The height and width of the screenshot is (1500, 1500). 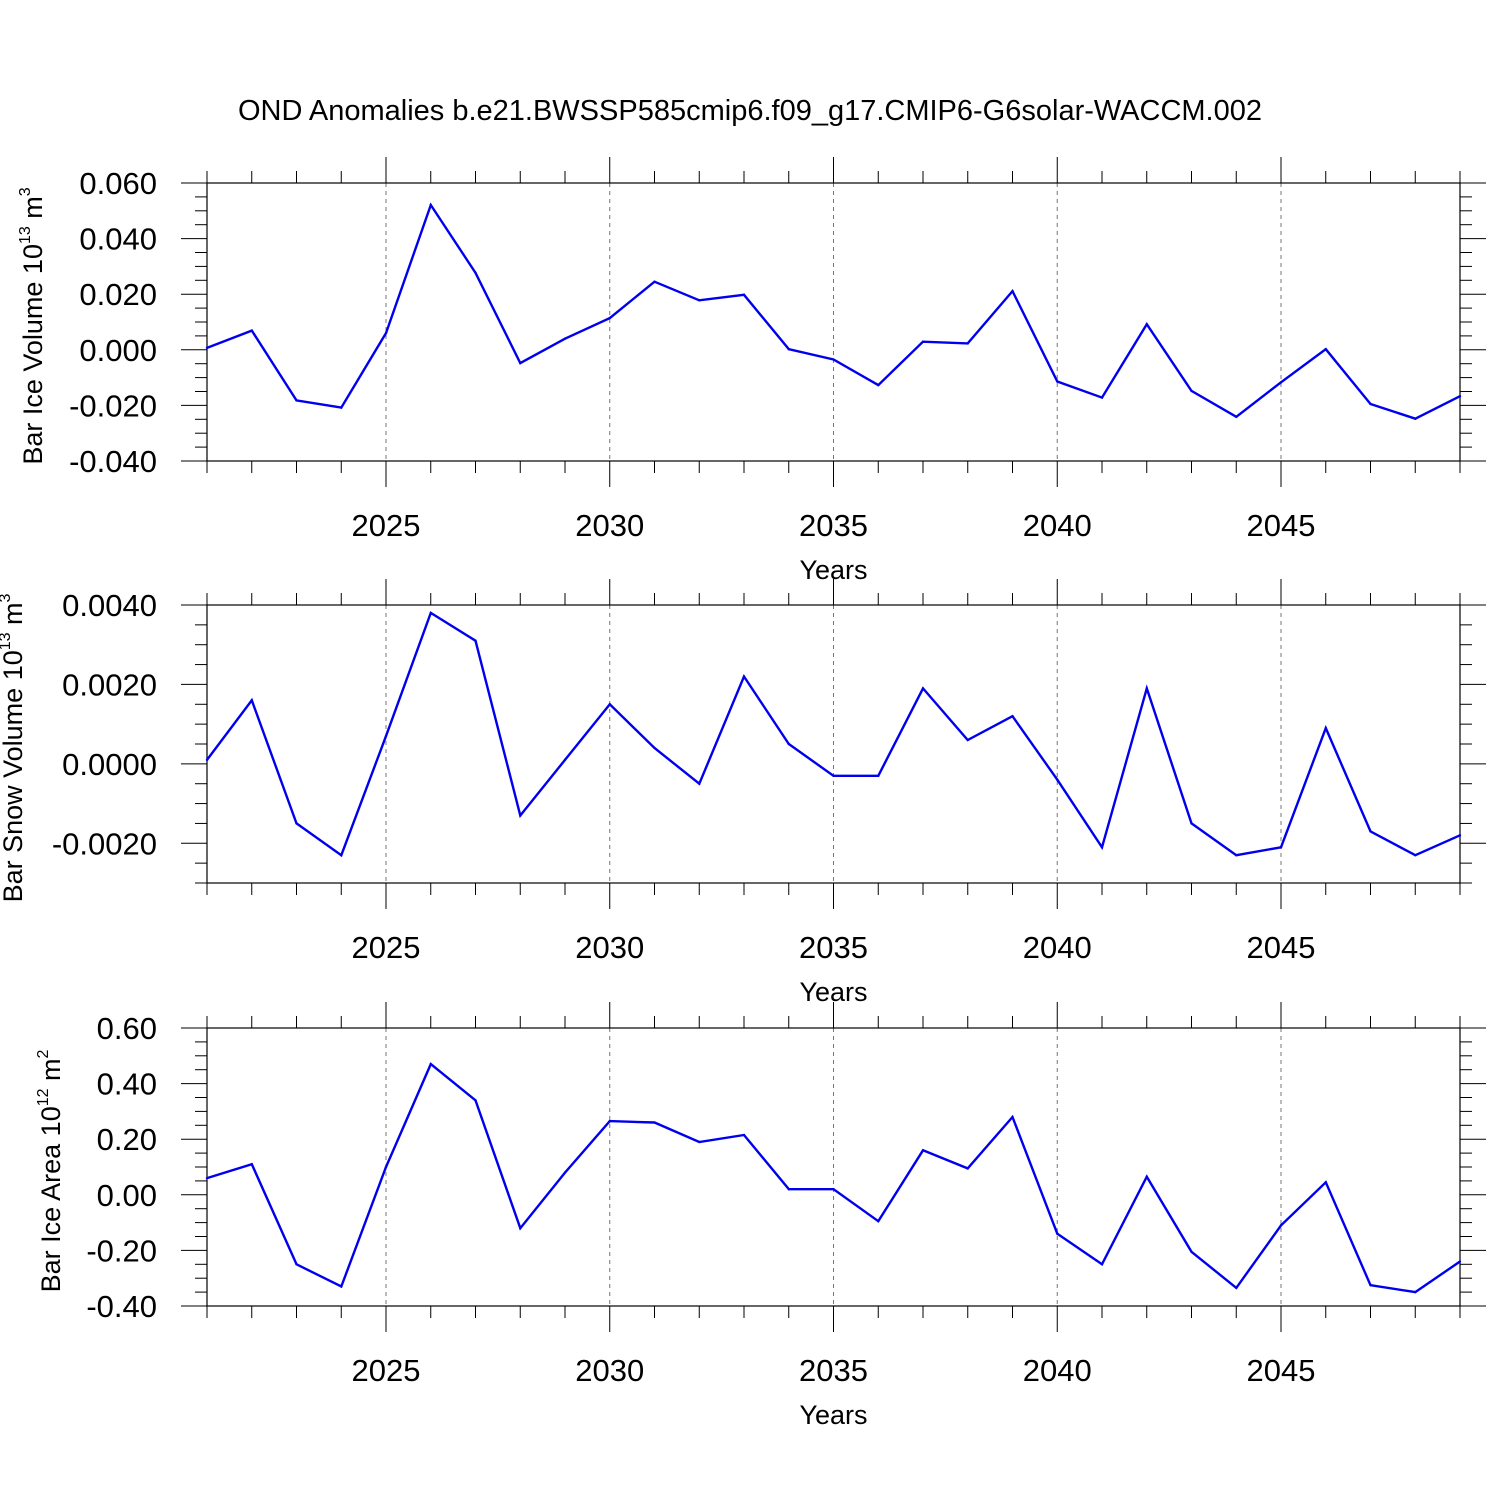 What do you see at coordinates (121, 1250) in the screenshot?
I see `y-tick-label: -0.20` at bounding box center [121, 1250].